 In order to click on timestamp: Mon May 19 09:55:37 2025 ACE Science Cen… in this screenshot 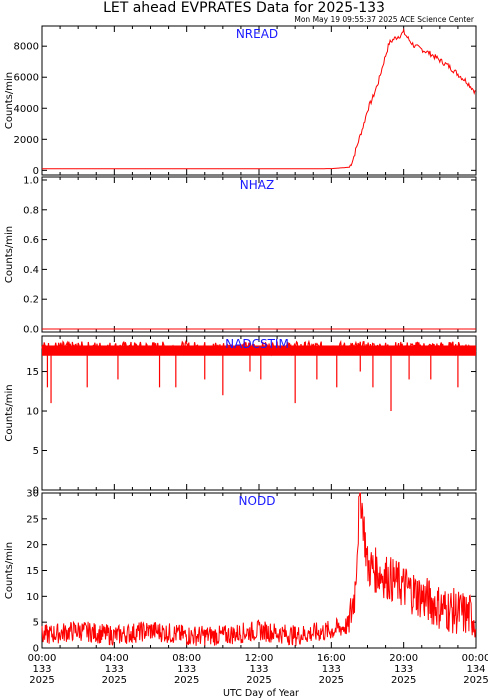, I will do `click(384, 19)`.